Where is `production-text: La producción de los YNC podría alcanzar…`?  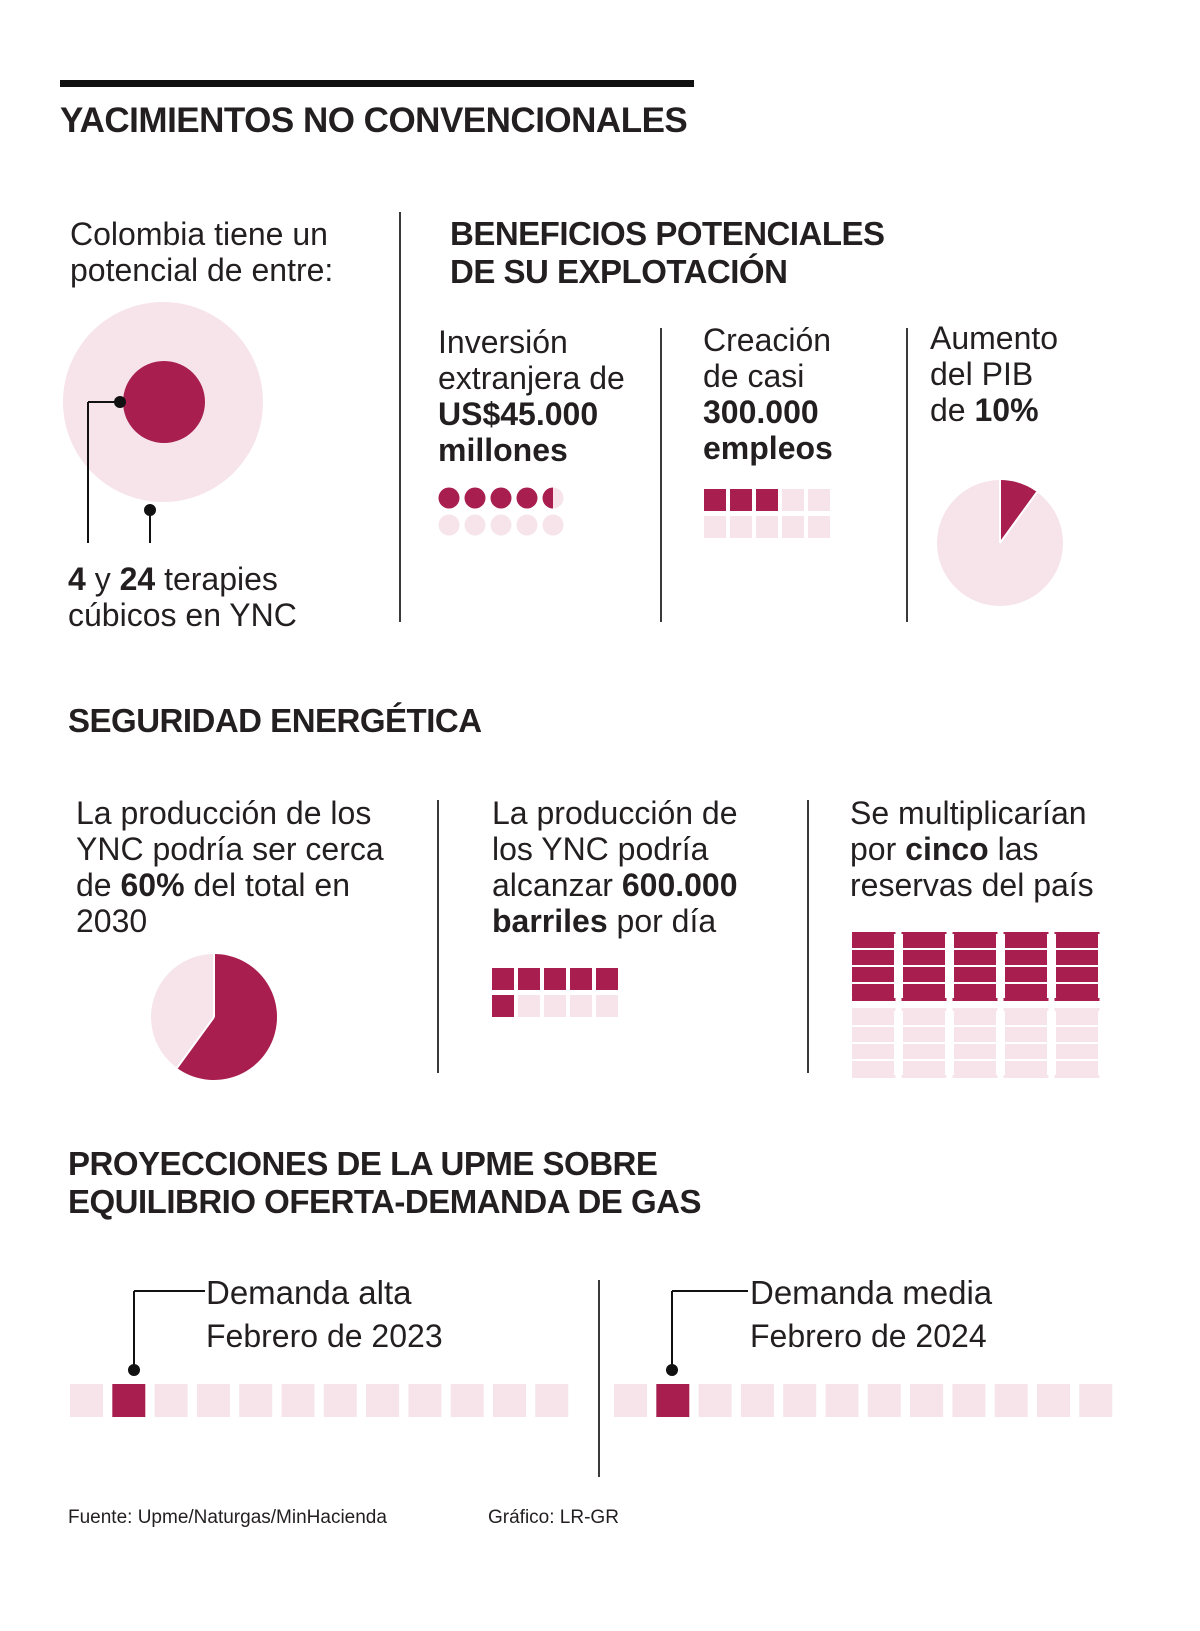
production-text: La producción de los YNC podría alcanzar… is located at coordinates (615, 867).